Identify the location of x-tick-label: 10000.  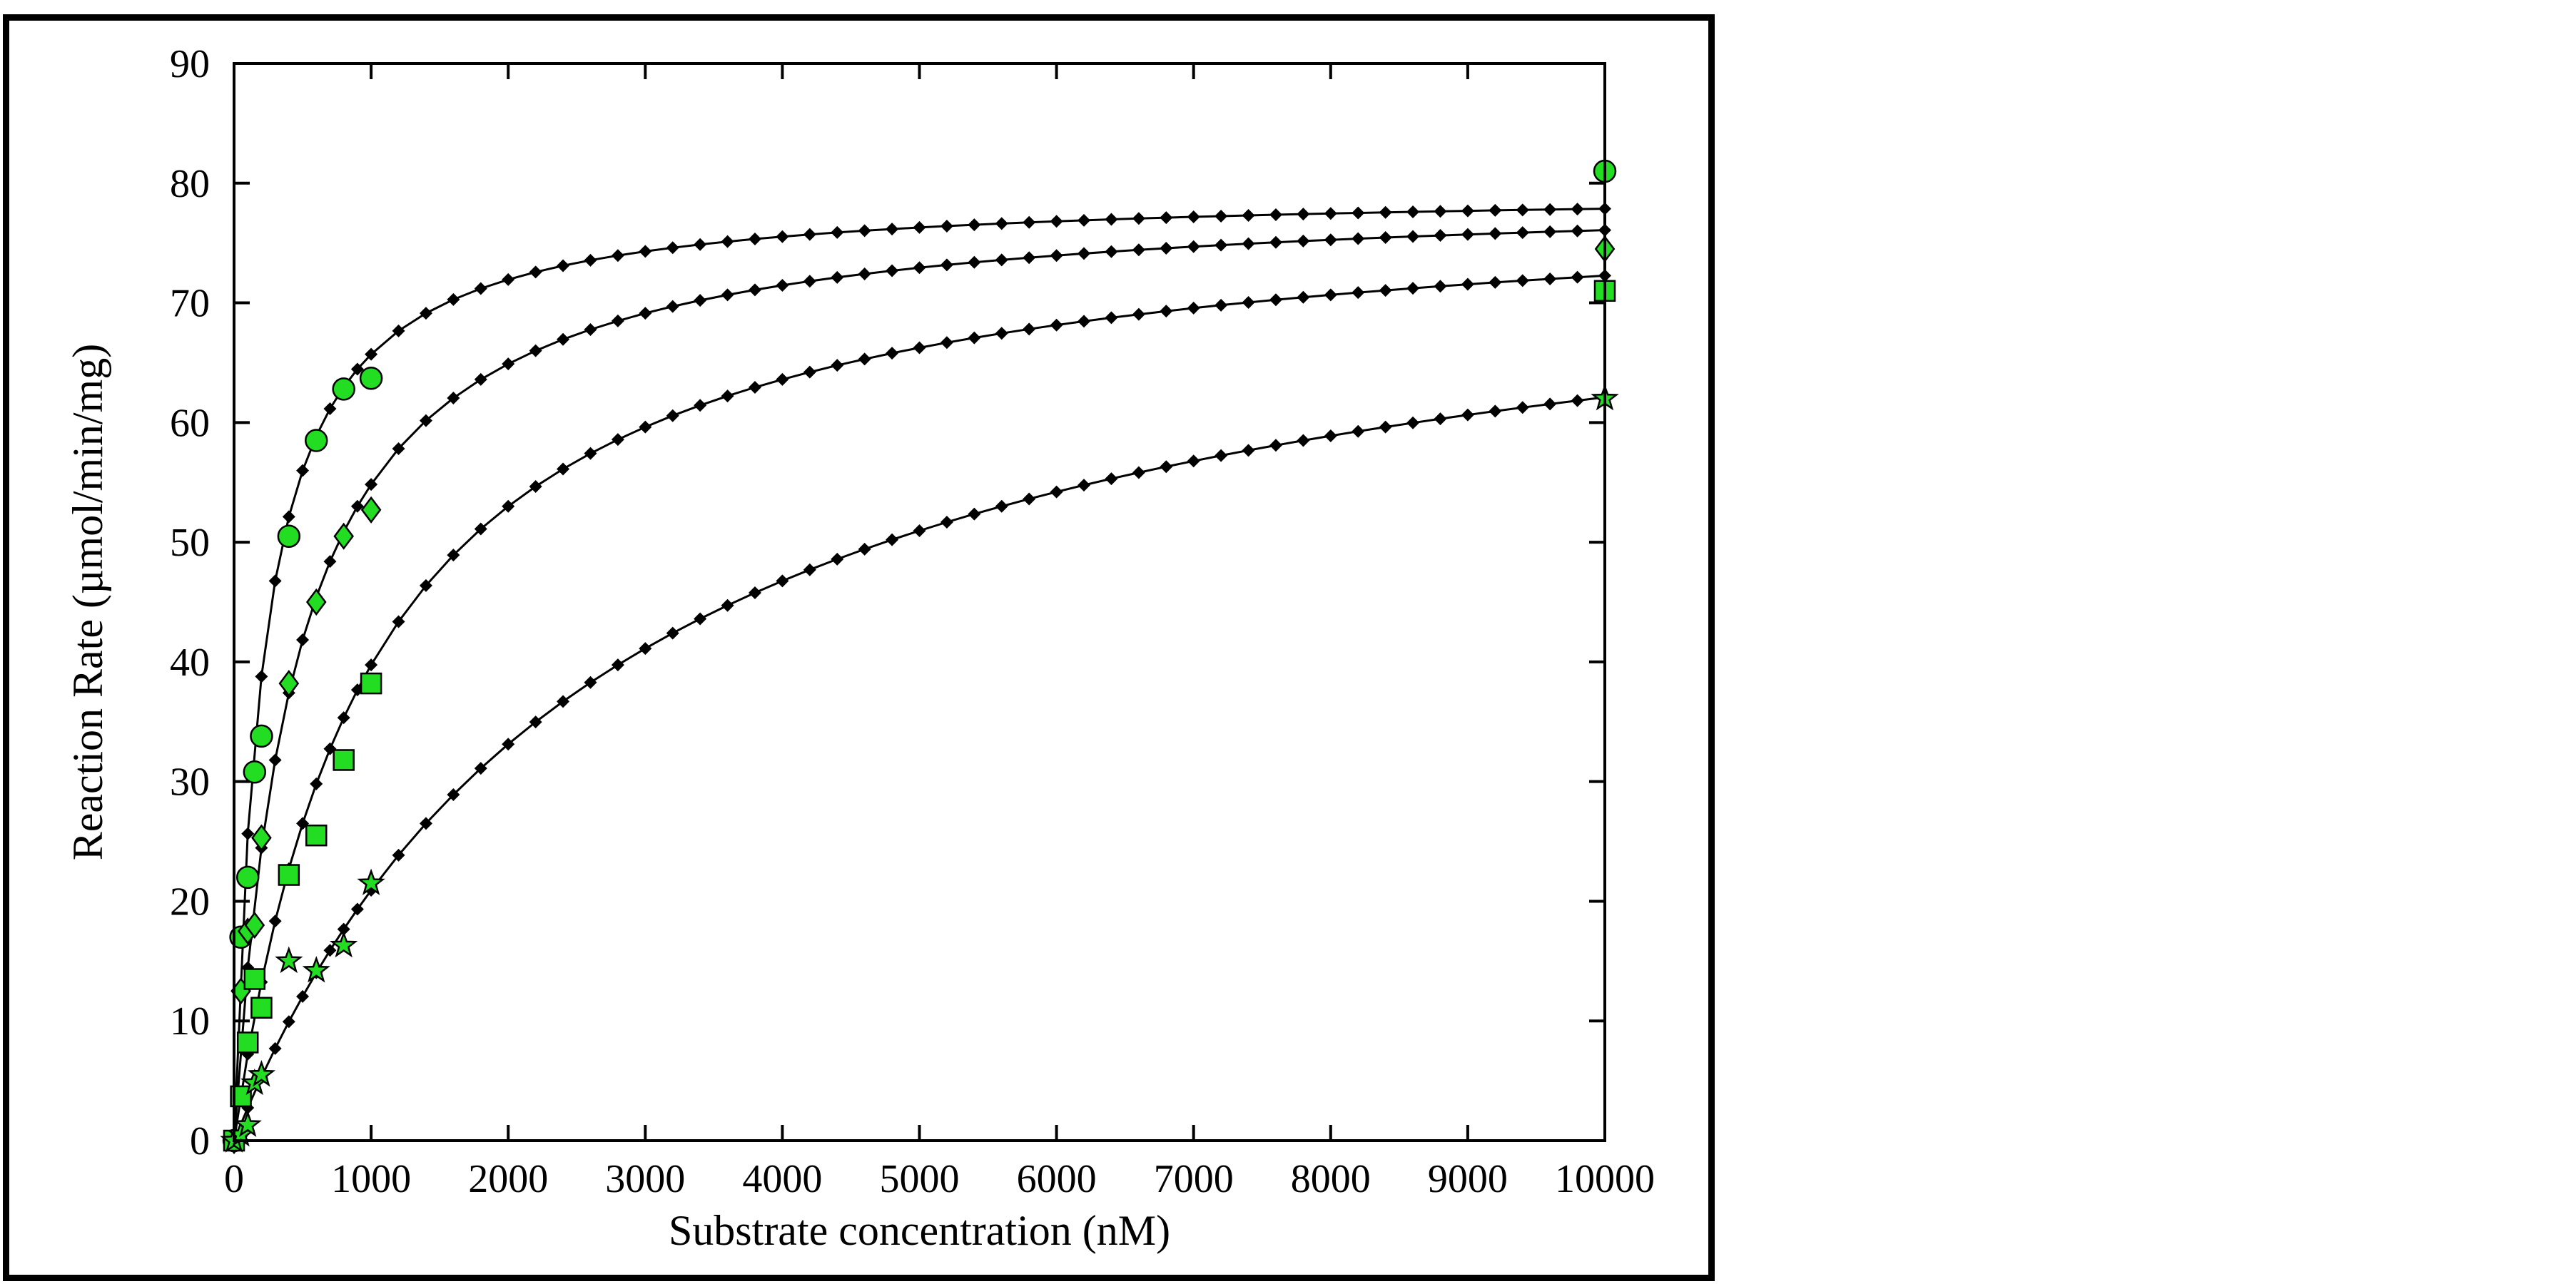
(1605, 1179).